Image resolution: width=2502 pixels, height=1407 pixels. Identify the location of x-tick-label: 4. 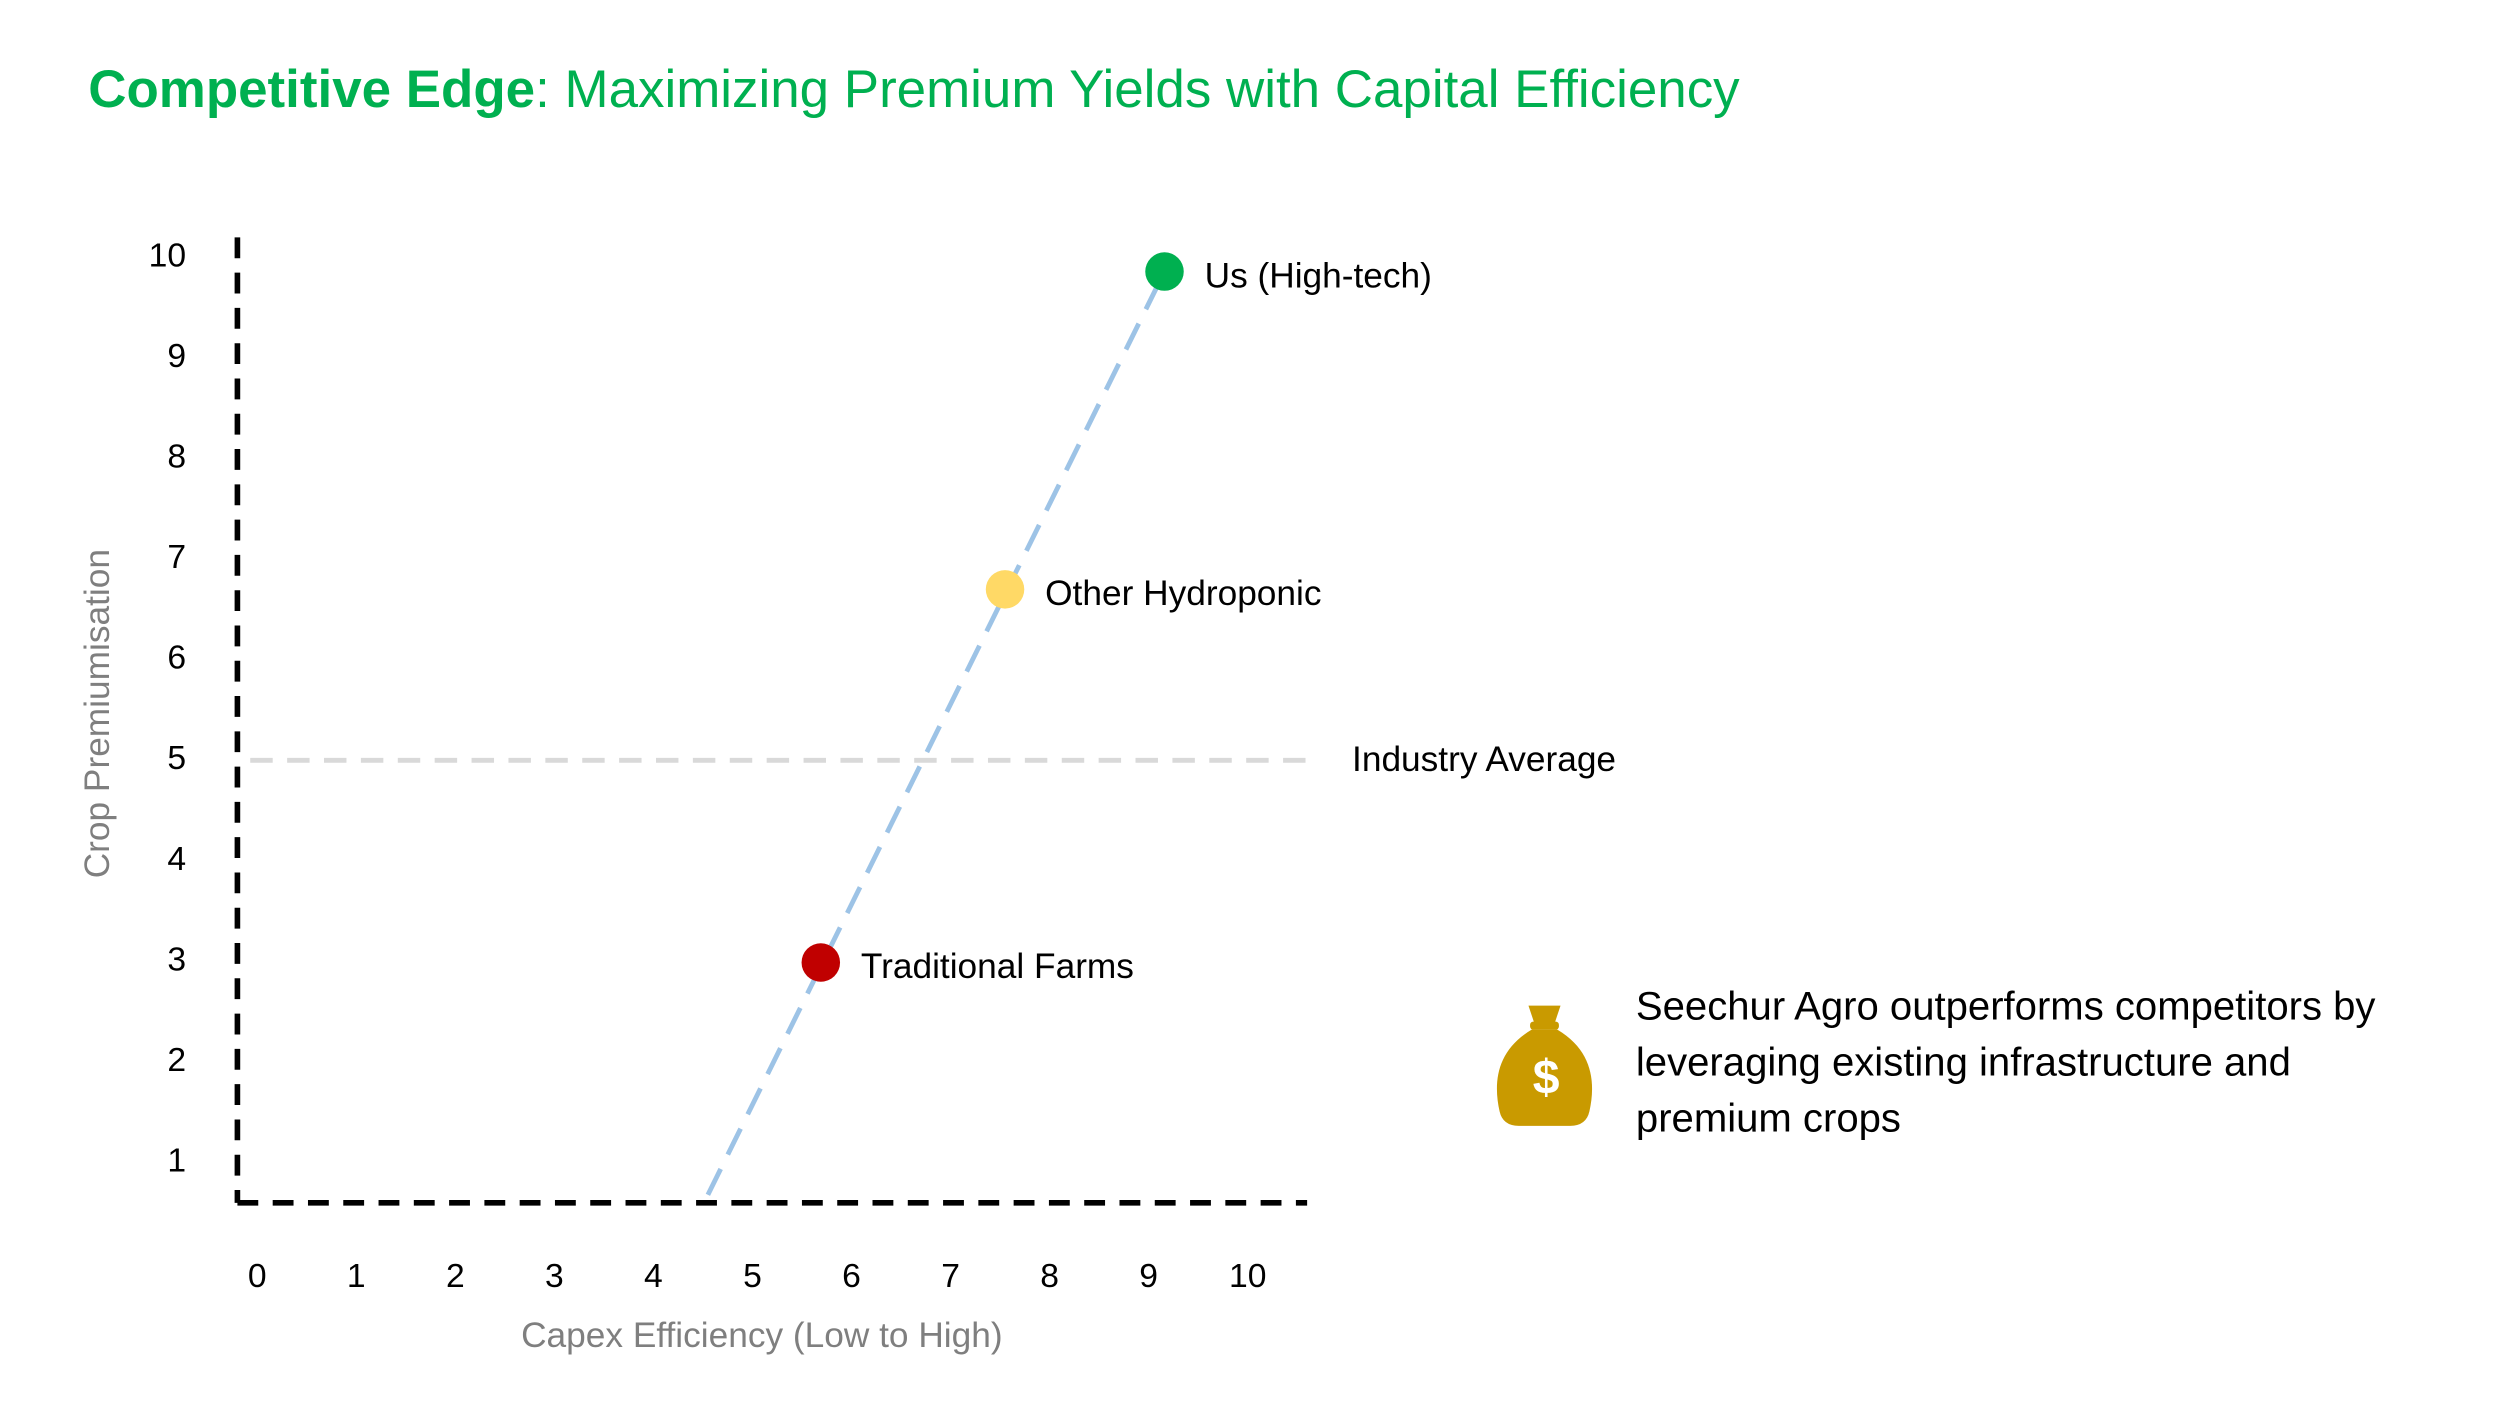
(653, 1276).